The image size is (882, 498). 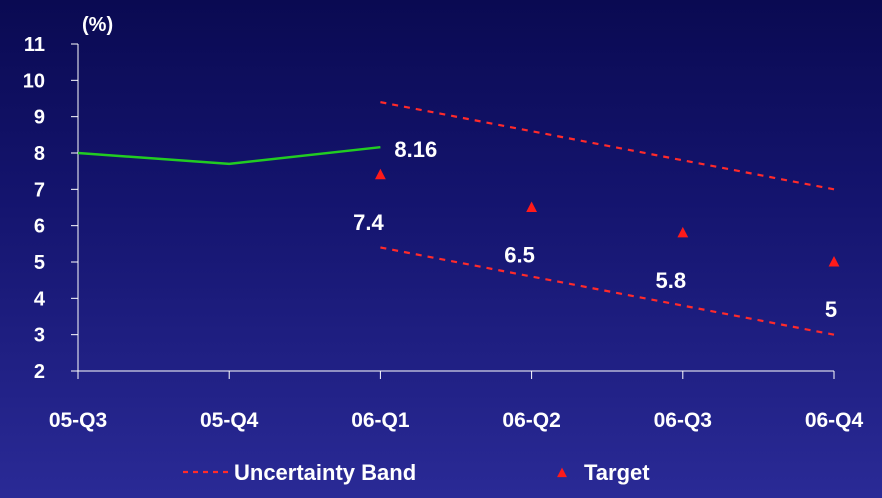 What do you see at coordinates (39, 154) in the screenshot?
I see `y-tick-label: 8` at bounding box center [39, 154].